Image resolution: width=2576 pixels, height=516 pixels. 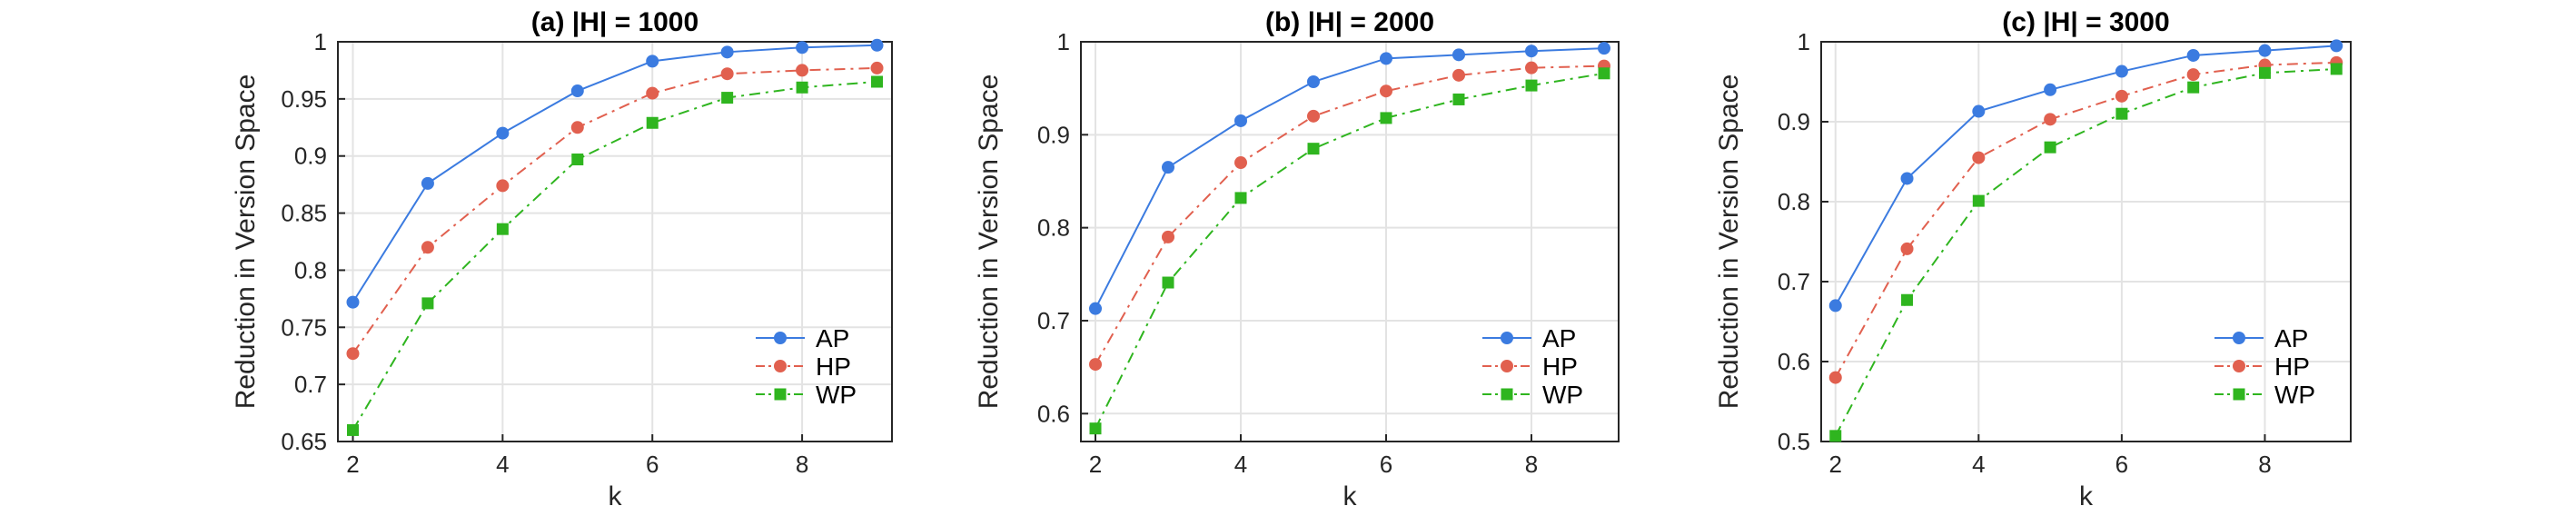 I want to click on x-tick-label: 2, so click(x=352, y=464).